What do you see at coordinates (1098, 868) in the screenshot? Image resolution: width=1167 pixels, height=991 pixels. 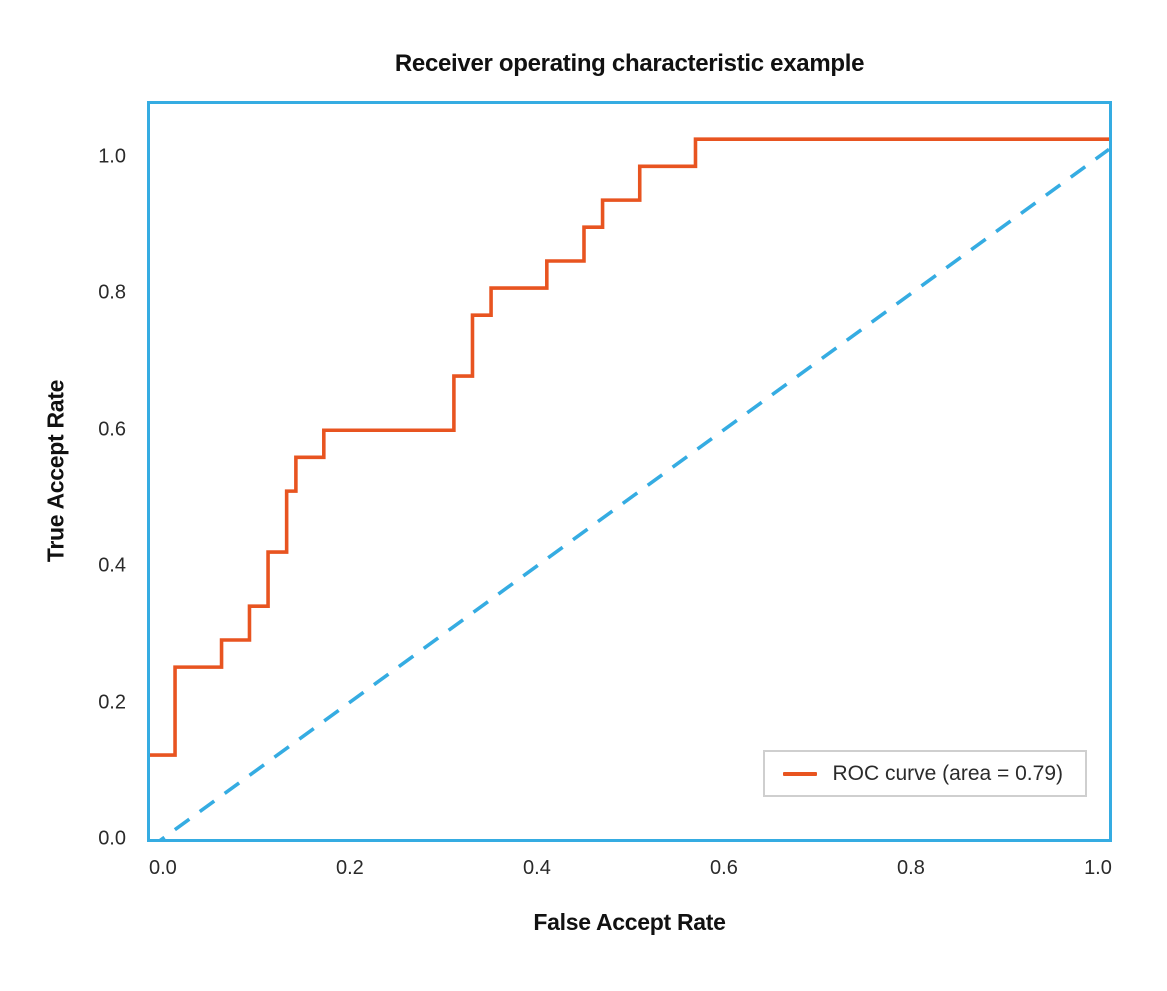 I see `x-tick-label: 1.0` at bounding box center [1098, 868].